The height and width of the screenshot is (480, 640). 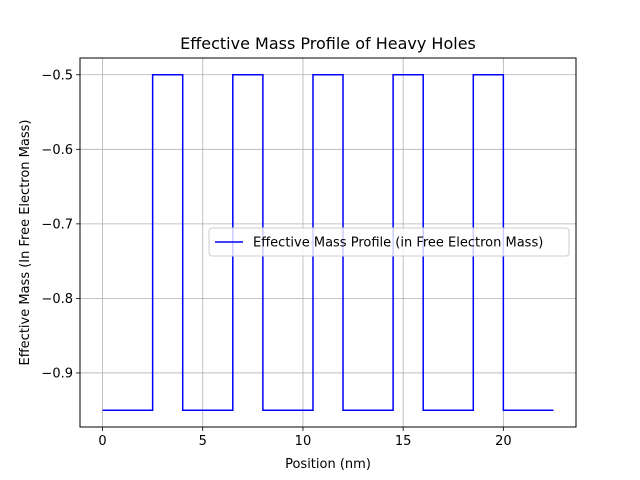 I want to click on y-tick-label: −0.9, so click(x=57, y=373).